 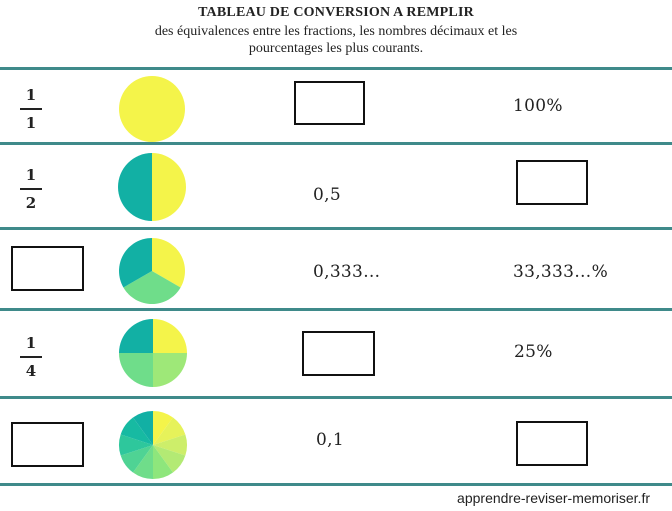 I want to click on decimal-value: 0,5, so click(x=327, y=195).